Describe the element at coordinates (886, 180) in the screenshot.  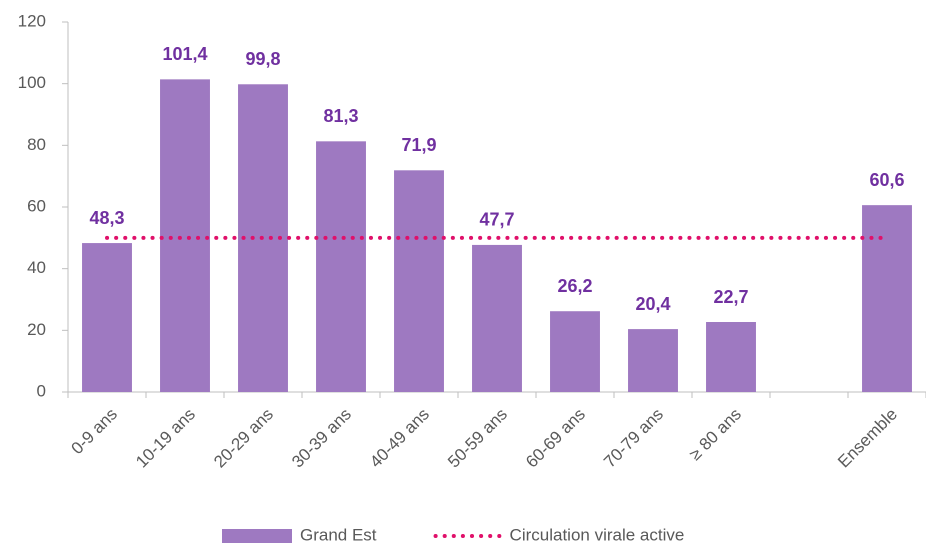
I see `value-label: 60,6` at that location.